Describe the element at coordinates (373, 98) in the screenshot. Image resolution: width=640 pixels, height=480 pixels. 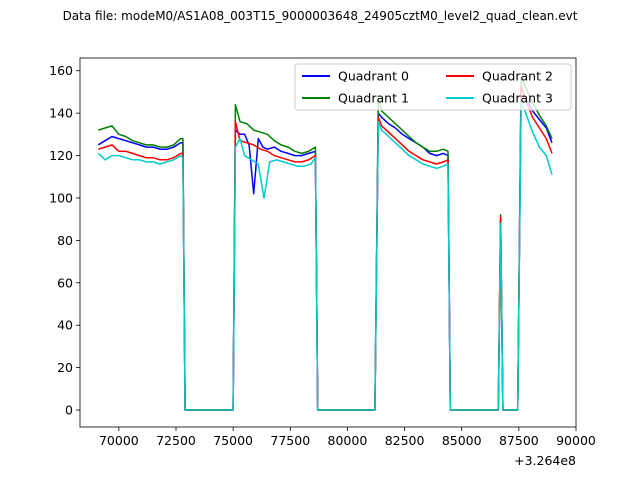
I see `legend-label: Quadrant 1` at that location.